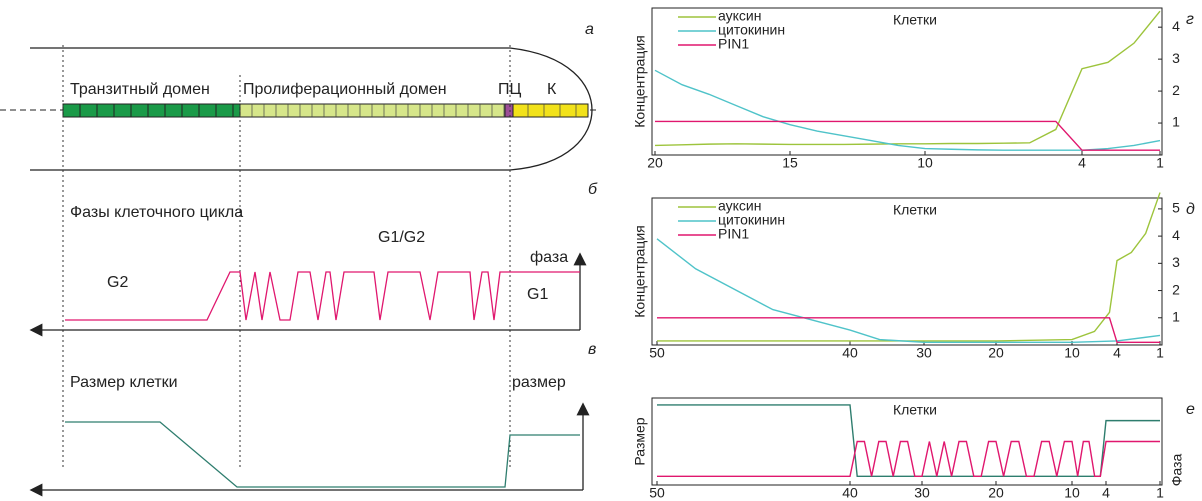  I want to click on label: G1/G2, so click(401, 237).